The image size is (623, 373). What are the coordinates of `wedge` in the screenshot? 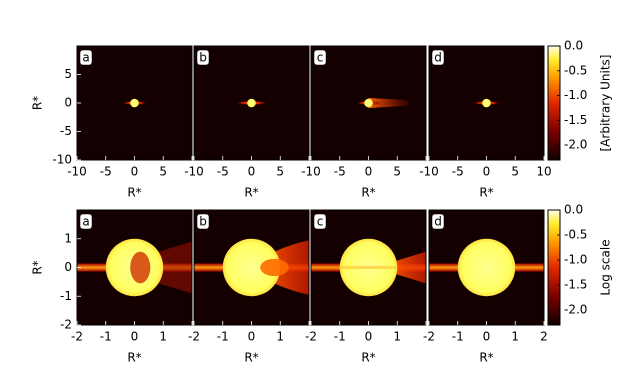 It's located at (405, 267).